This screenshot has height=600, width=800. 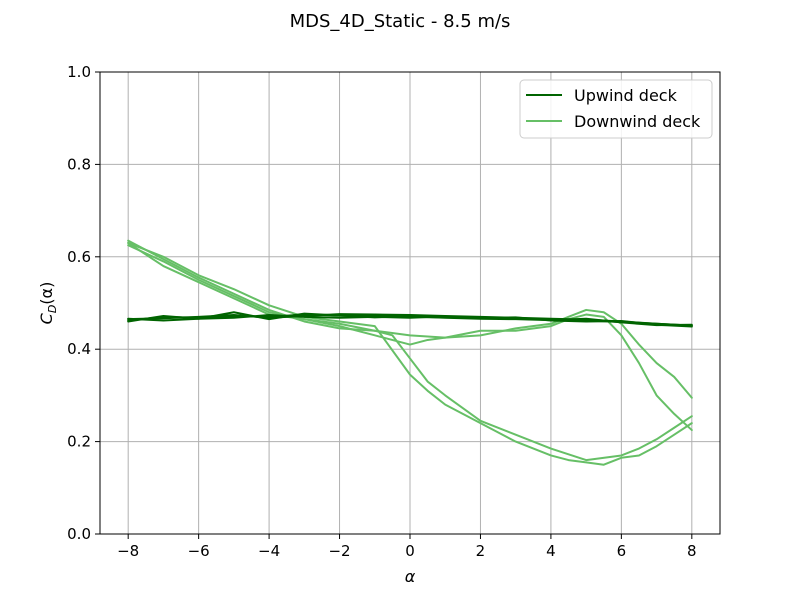 What do you see at coordinates (269, 551) in the screenshot?
I see `x-tick-label: −4` at bounding box center [269, 551].